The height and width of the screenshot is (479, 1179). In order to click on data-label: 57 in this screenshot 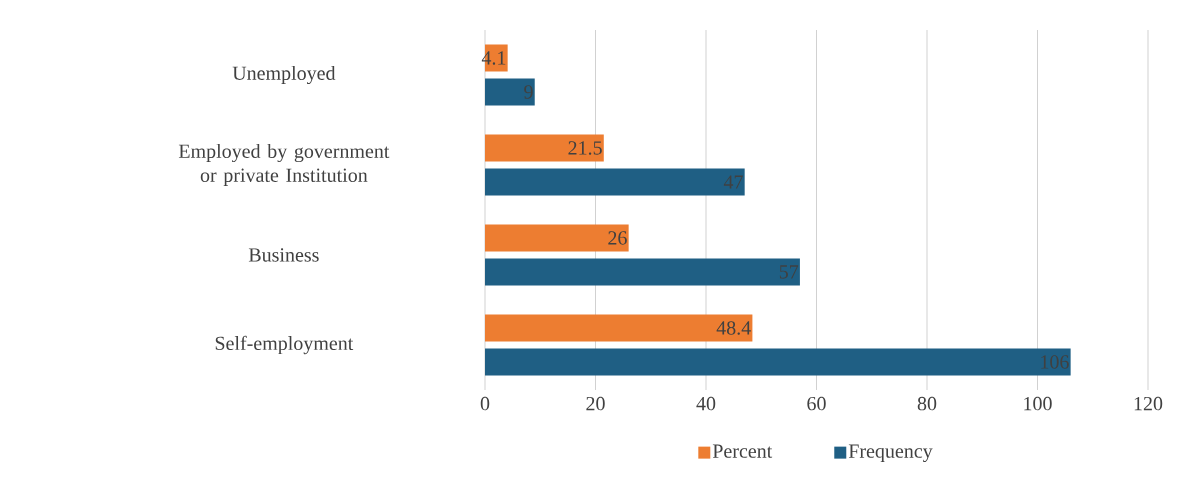, I will do `click(789, 272)`.